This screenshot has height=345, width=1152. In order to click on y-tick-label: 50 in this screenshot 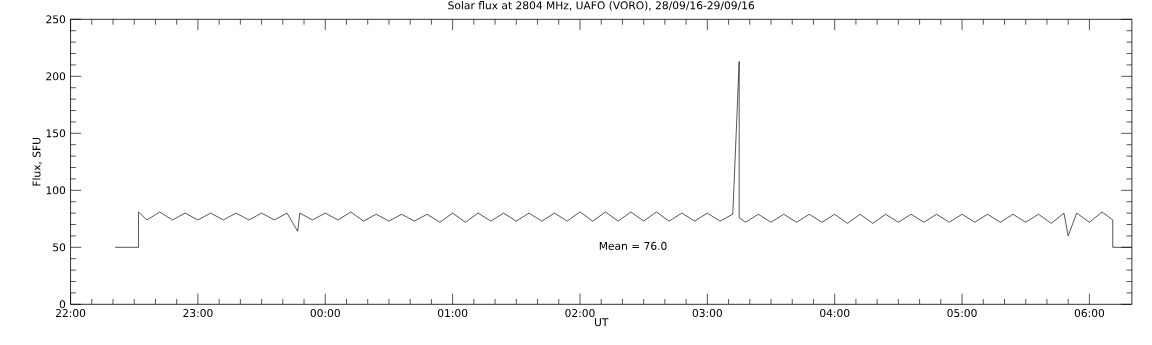, I will do `click(59, 247)`.